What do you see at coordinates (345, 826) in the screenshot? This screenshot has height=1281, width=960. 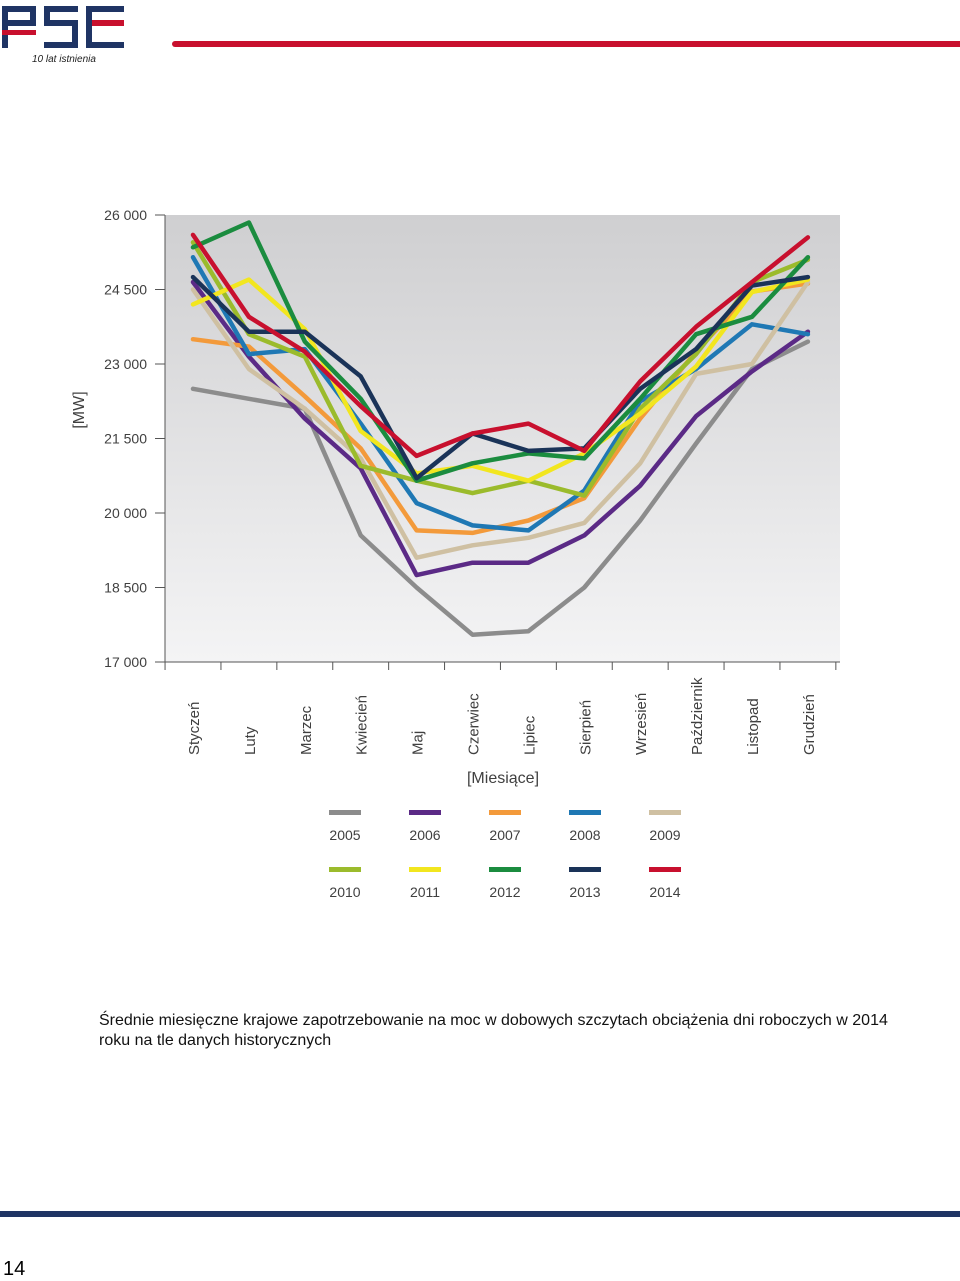 I see `legend-item-2005: 2005` at bounding box center [345, 826].